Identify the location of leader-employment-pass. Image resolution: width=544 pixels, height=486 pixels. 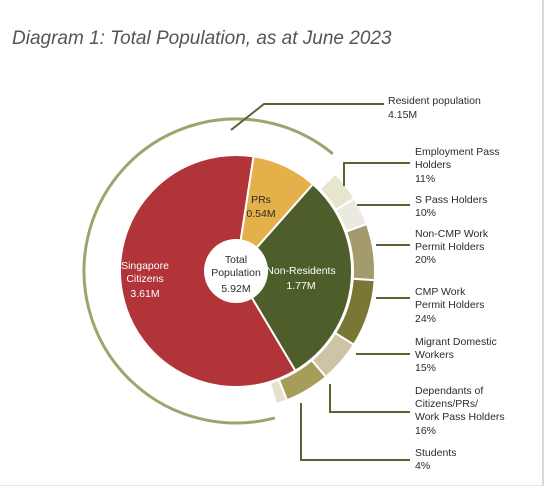
(376, 174).